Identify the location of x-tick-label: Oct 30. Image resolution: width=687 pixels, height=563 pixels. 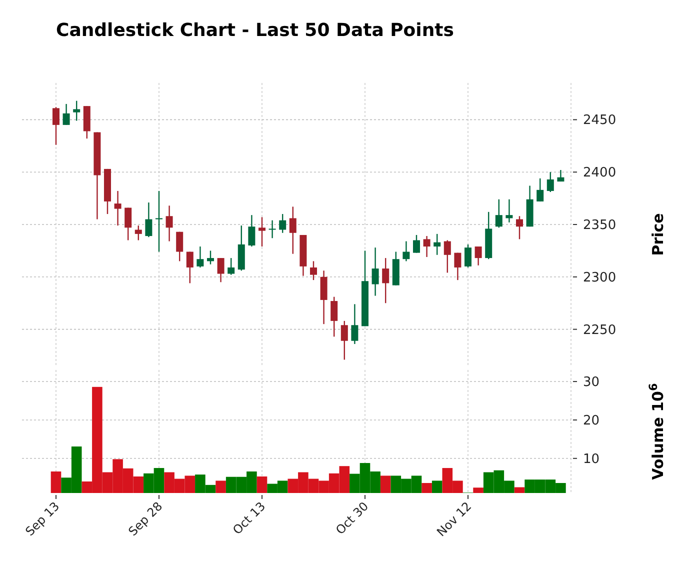
(352, 518).